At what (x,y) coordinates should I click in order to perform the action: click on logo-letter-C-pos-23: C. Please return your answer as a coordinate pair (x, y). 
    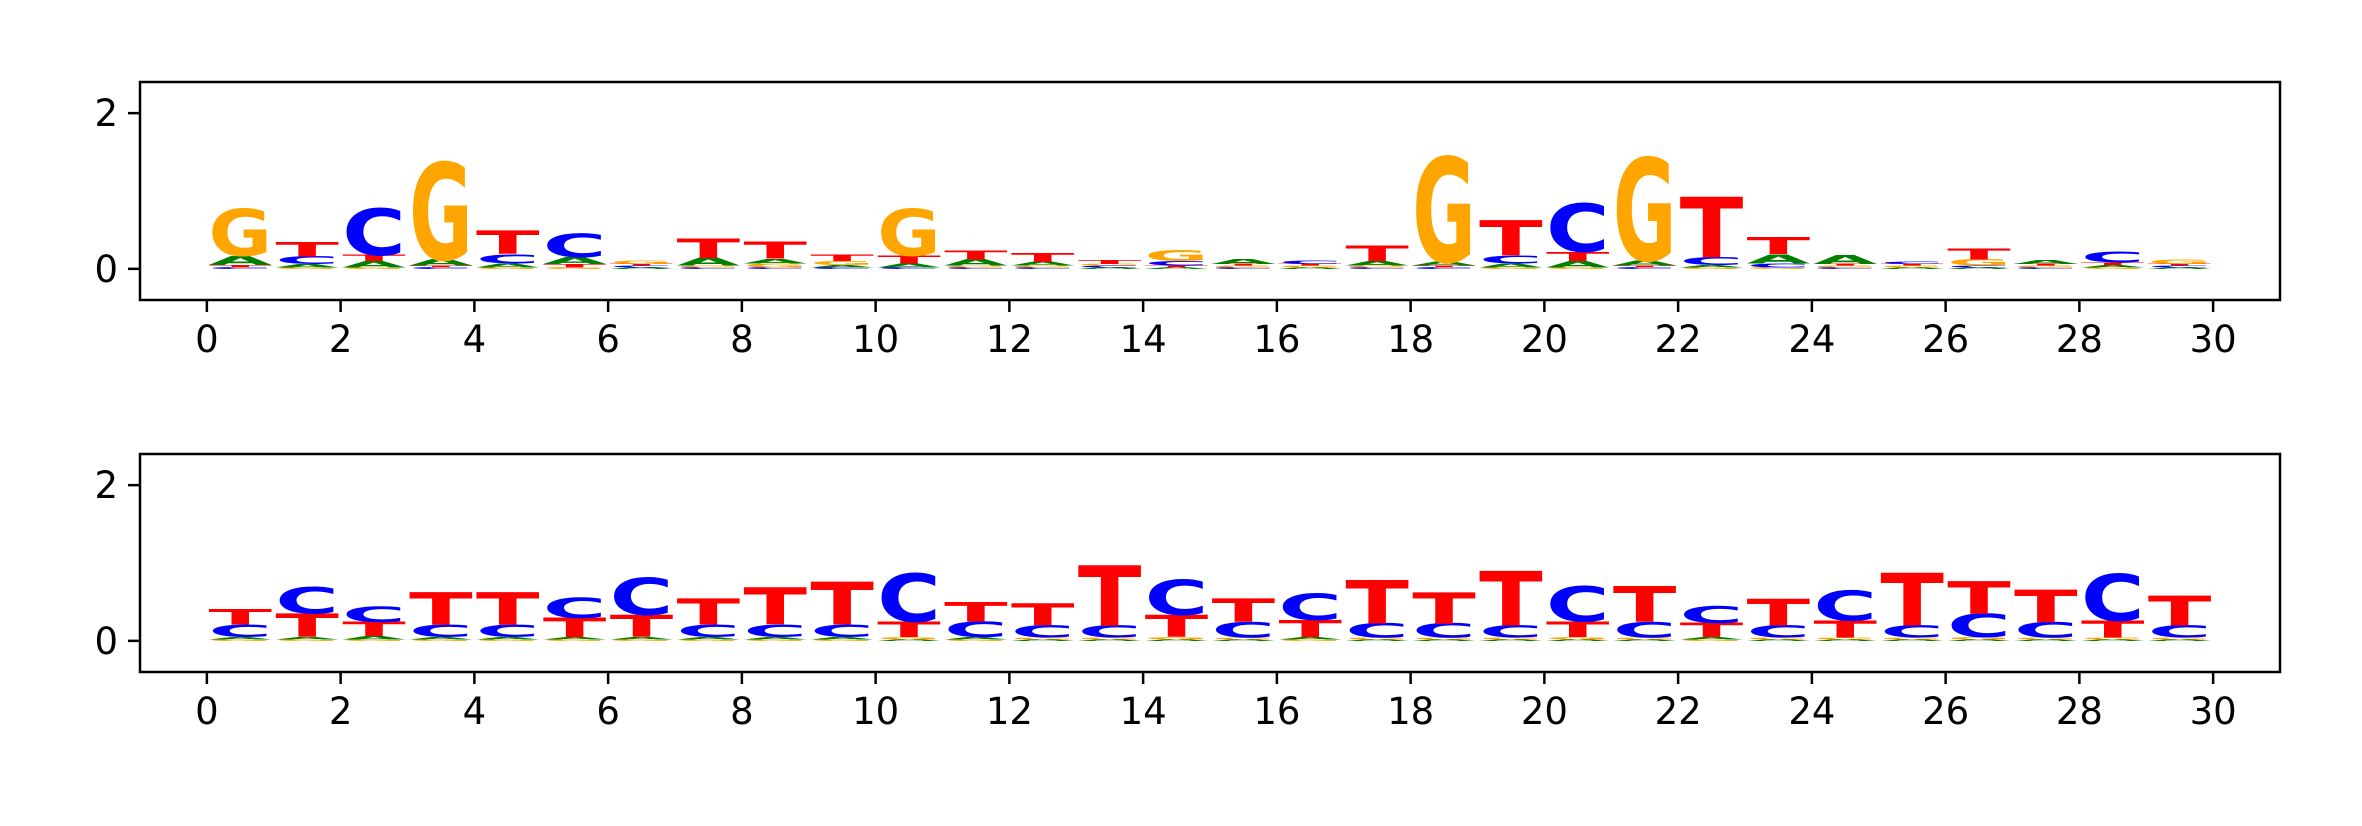
    Looking at the image, I should click on (1779, 265).